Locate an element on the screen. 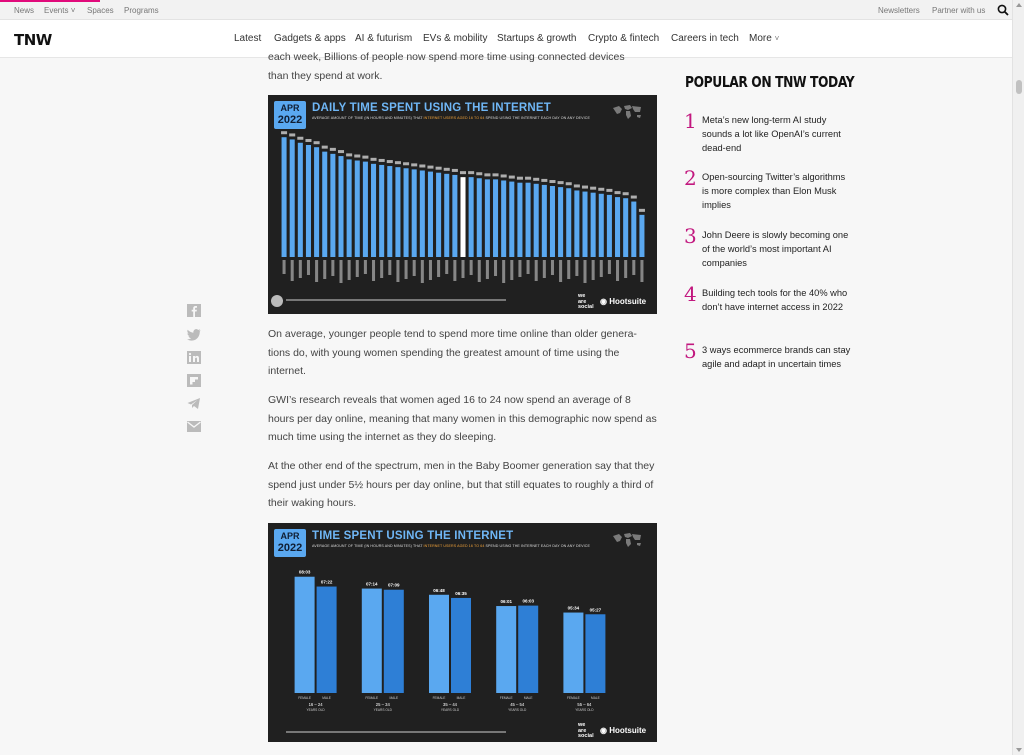  flipboard-icon is located at coordinates (194, 380).